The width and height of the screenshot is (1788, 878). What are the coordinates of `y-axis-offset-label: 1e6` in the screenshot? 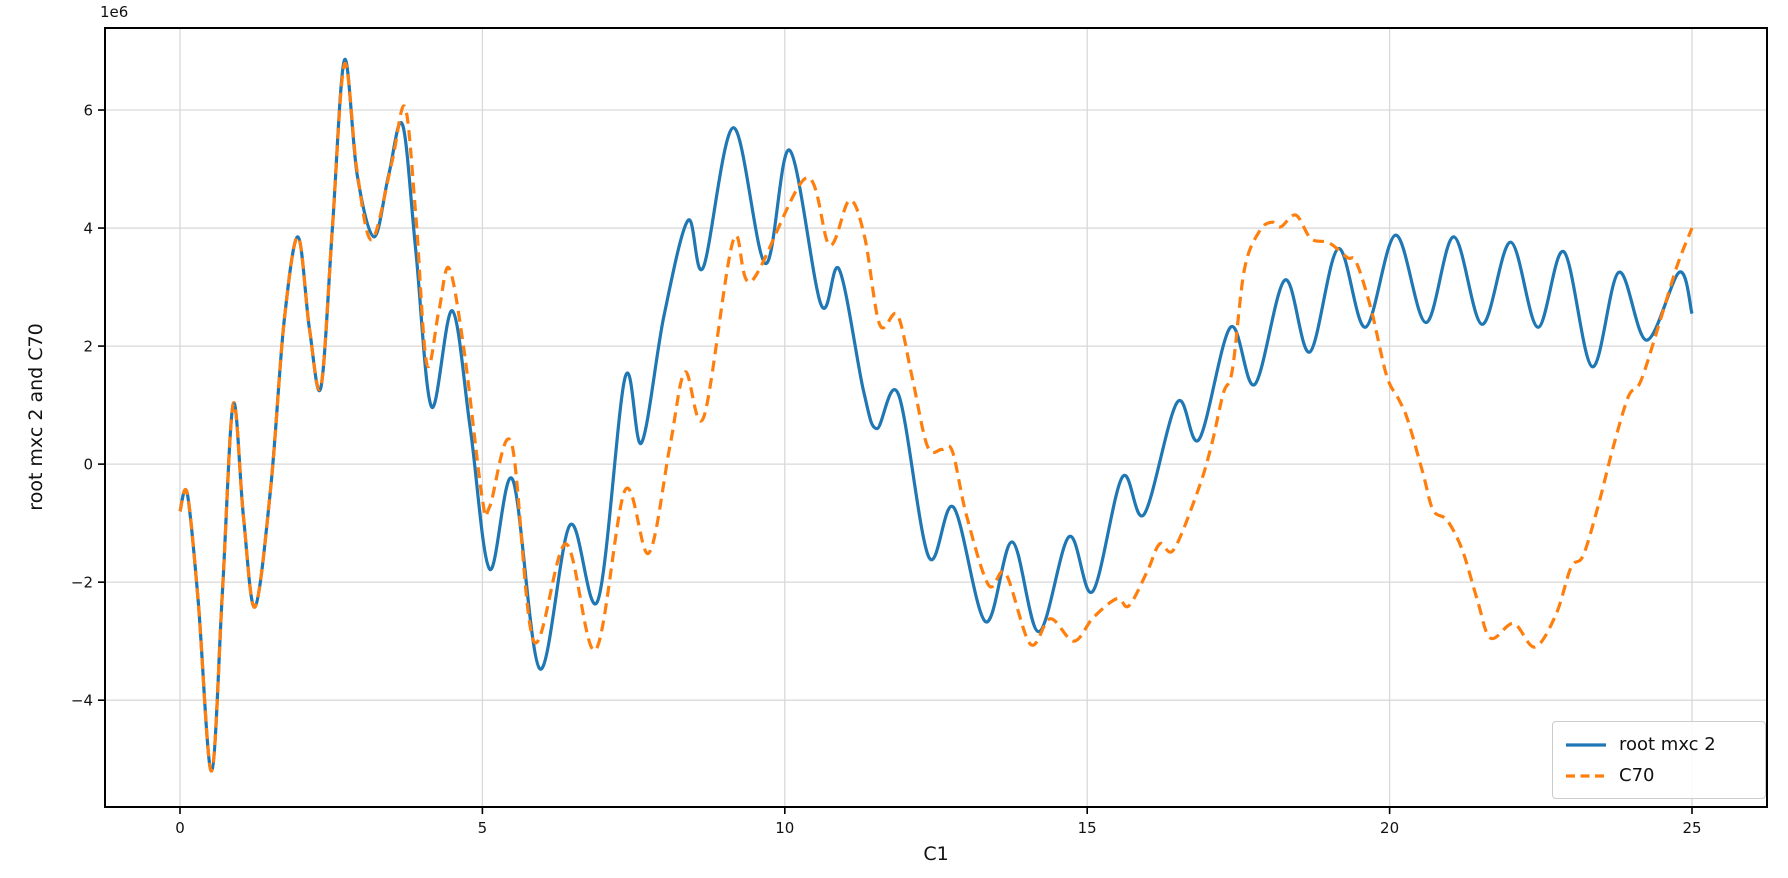 It's located at (114, 12).